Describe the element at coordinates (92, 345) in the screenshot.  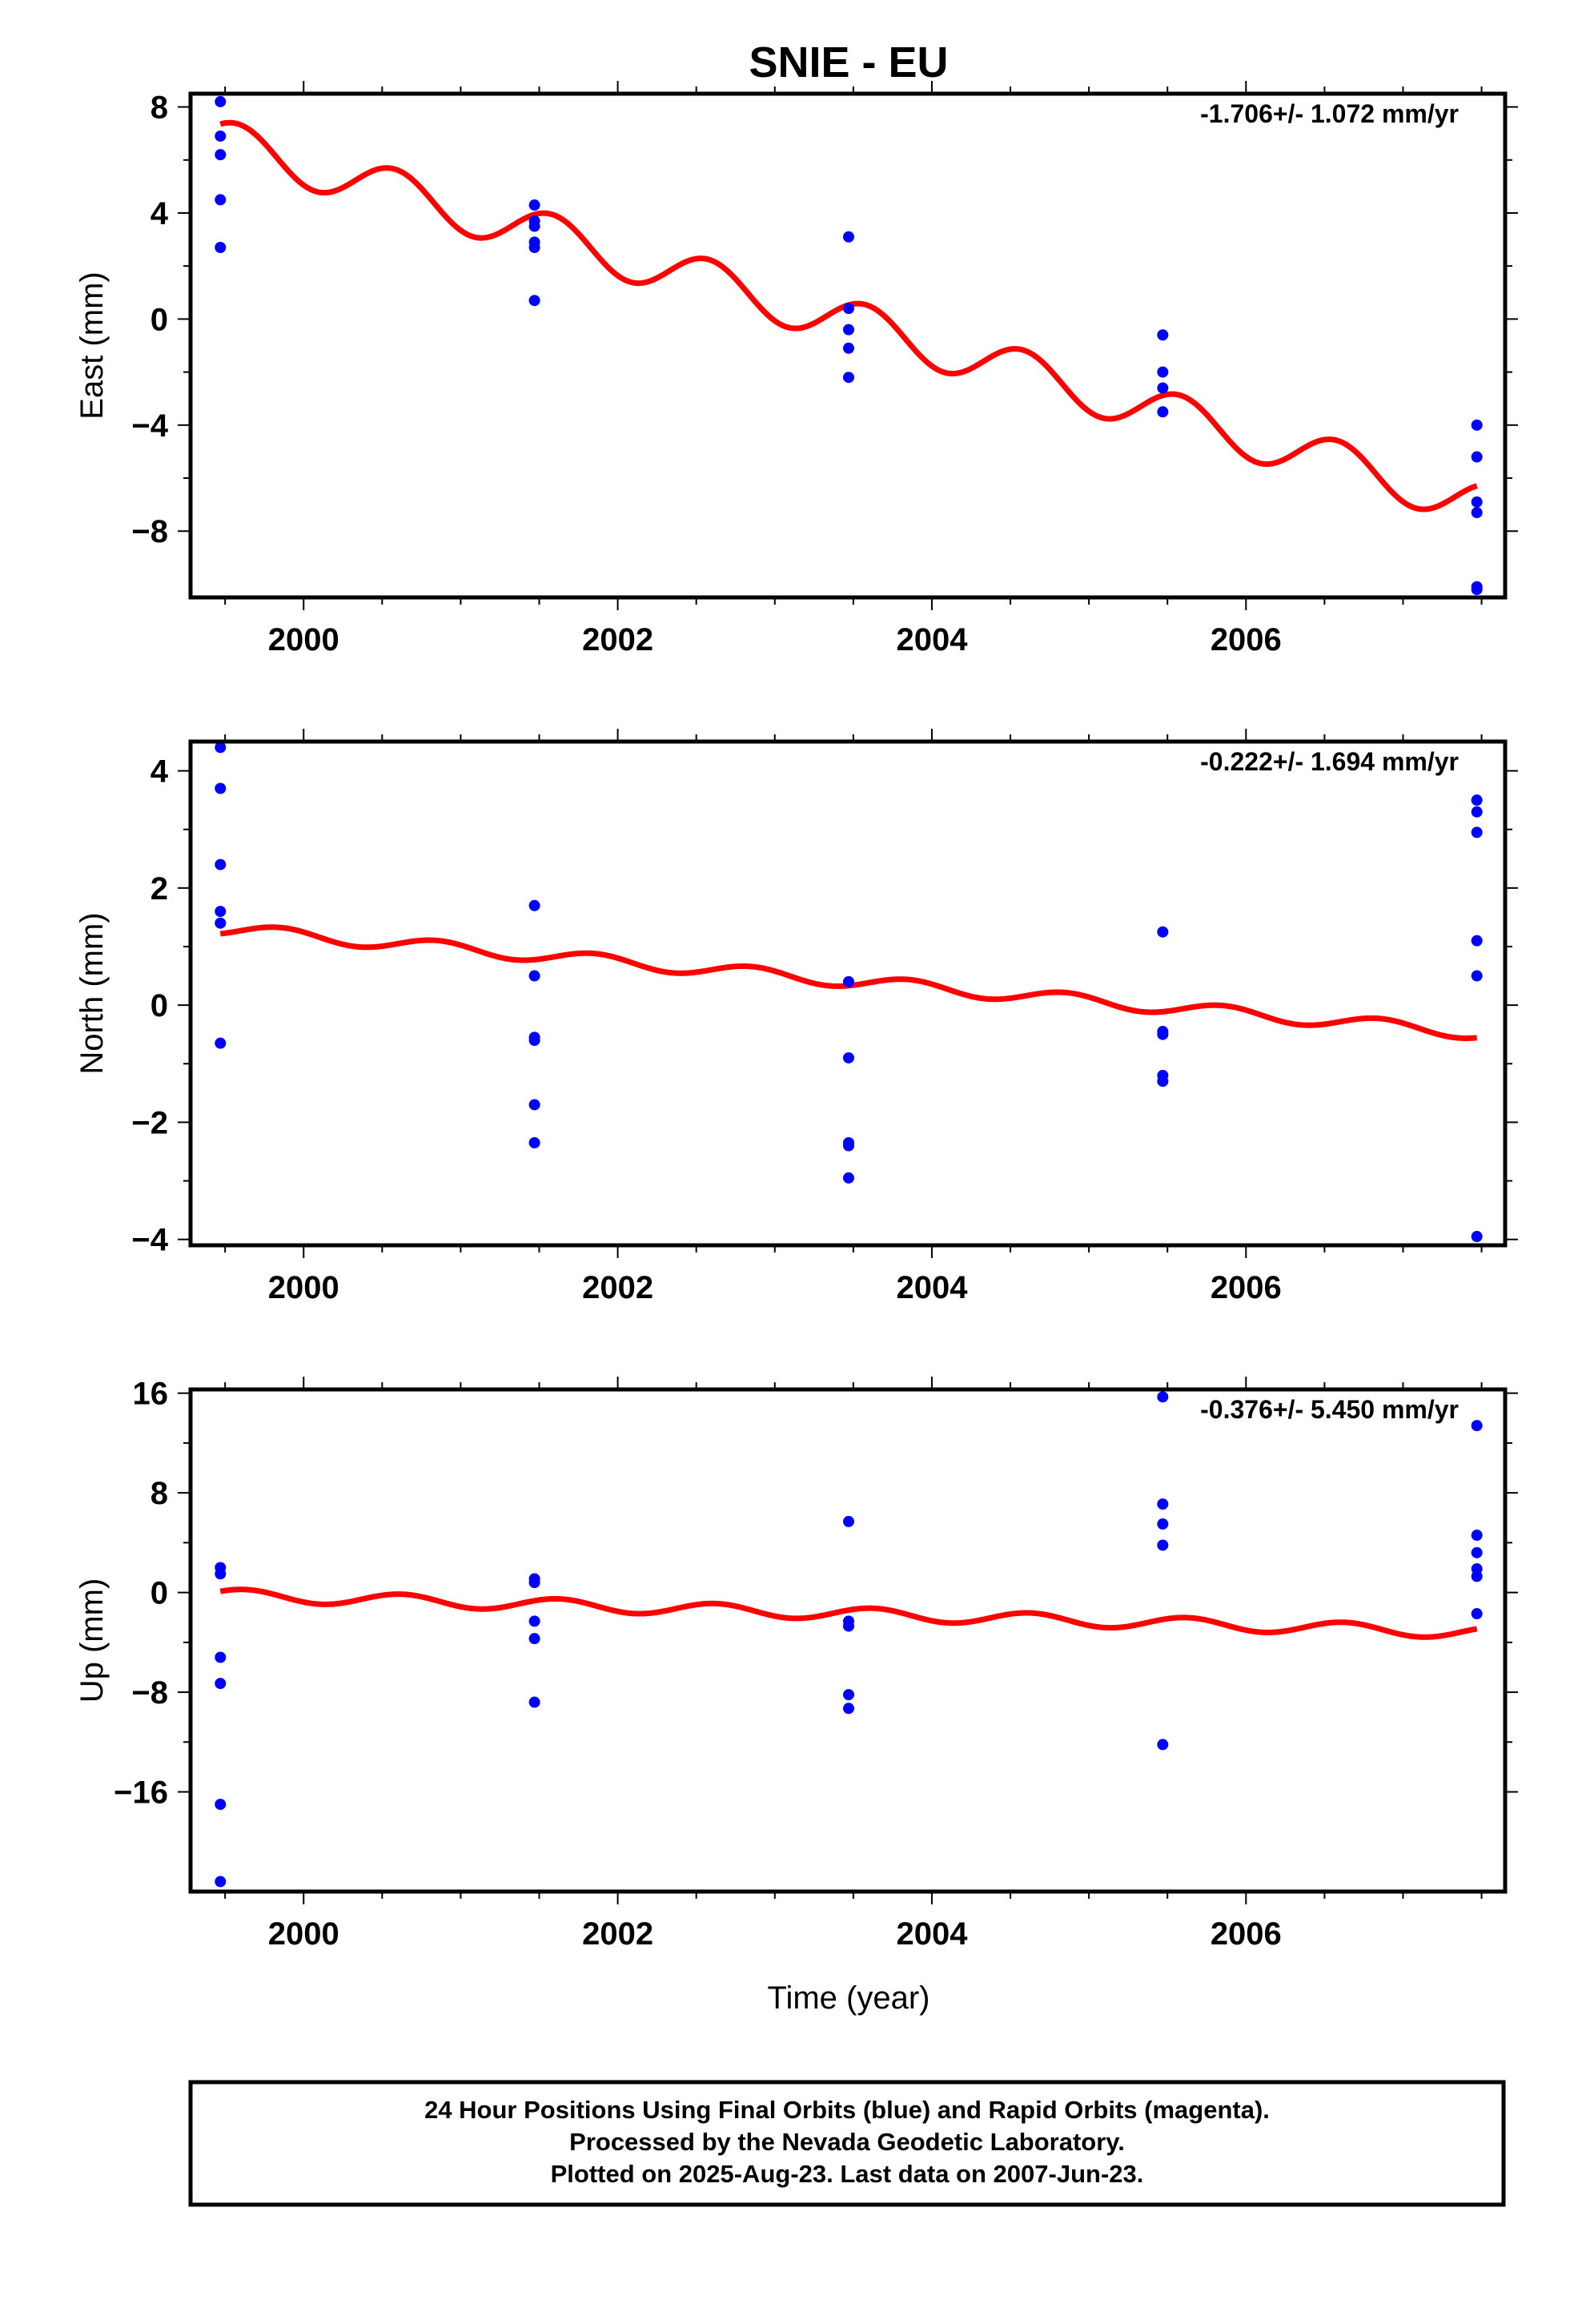
I see `y-axis-label: East (mm)` at that location.